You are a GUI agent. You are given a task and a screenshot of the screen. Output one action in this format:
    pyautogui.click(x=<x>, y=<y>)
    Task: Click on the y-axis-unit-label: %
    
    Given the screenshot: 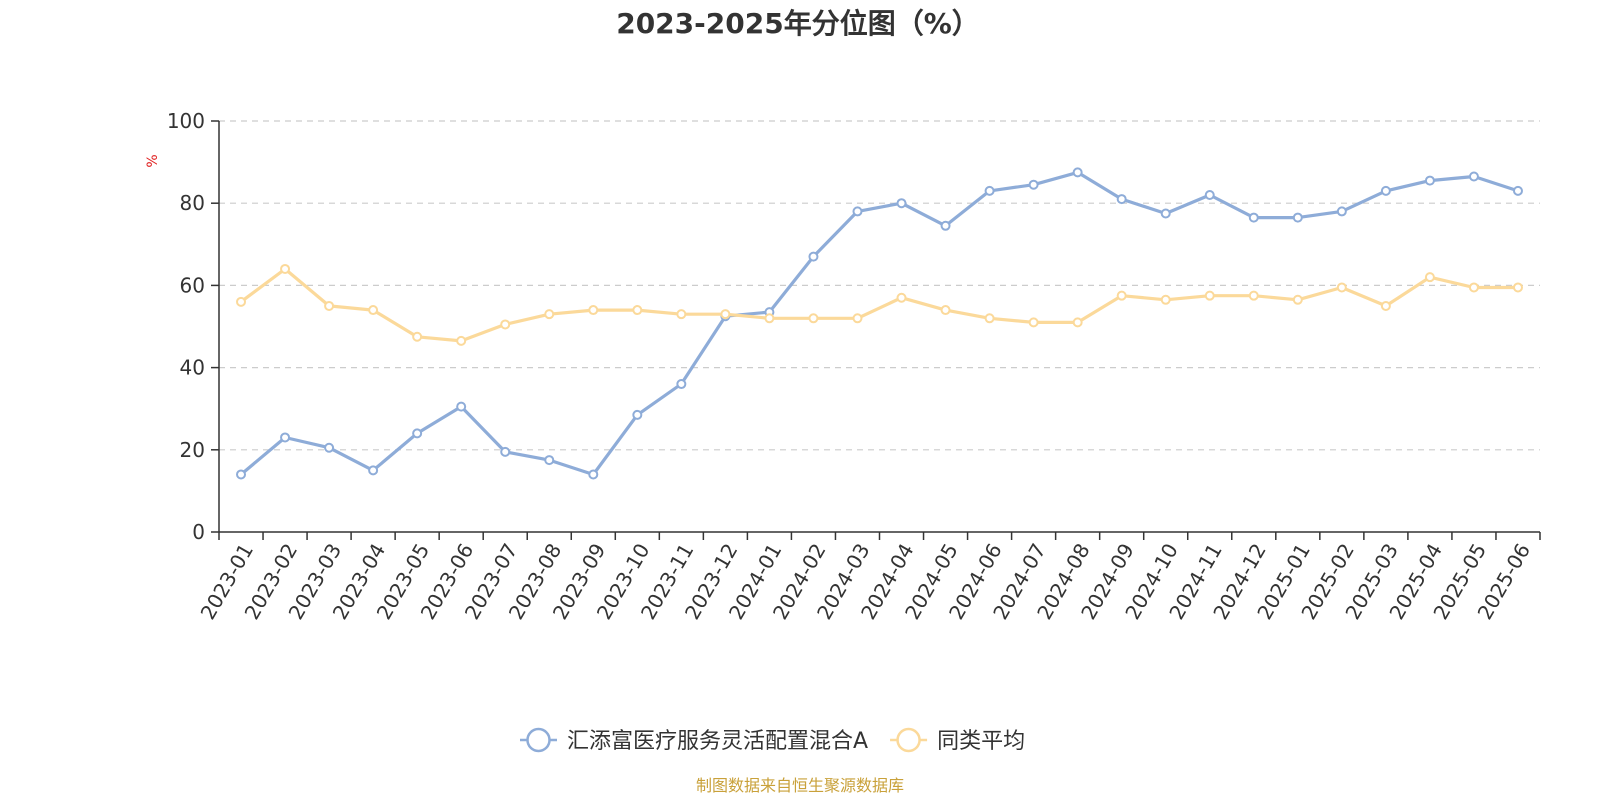 What is the action you would take?
    pyautogui.click(x=153, y=160)
    